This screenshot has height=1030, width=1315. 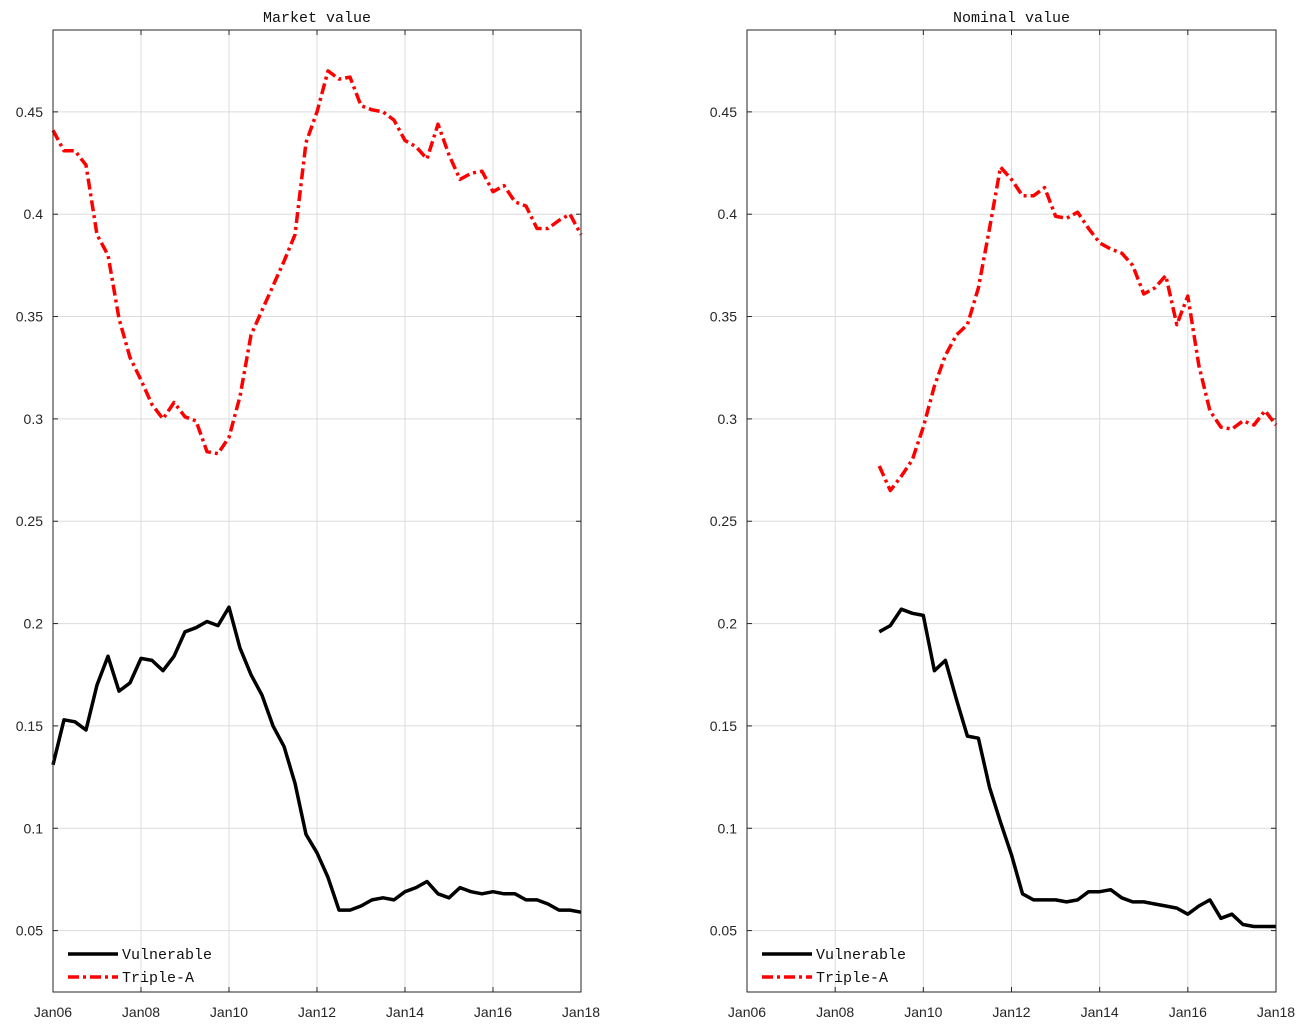 What do you see at coordinates (1077, 329) in the screenshot?
I see `series-line-triple-a` at bounding box center [1077, 329].